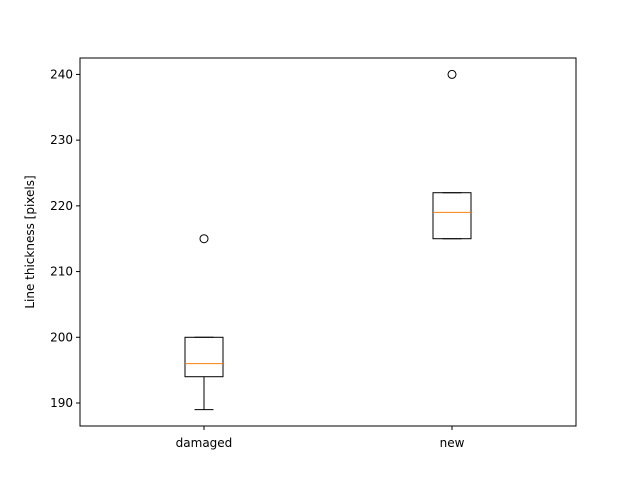  Describe the element at coordinates (204, 443) in the screenshot. I see `x-tick-label-damaged: damaged` at that location.